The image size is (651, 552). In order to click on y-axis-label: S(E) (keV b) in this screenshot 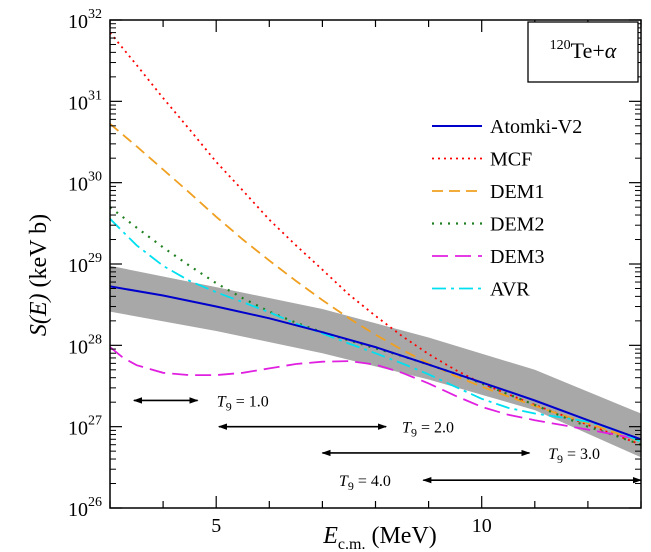, I will do `click(39, 275)`.